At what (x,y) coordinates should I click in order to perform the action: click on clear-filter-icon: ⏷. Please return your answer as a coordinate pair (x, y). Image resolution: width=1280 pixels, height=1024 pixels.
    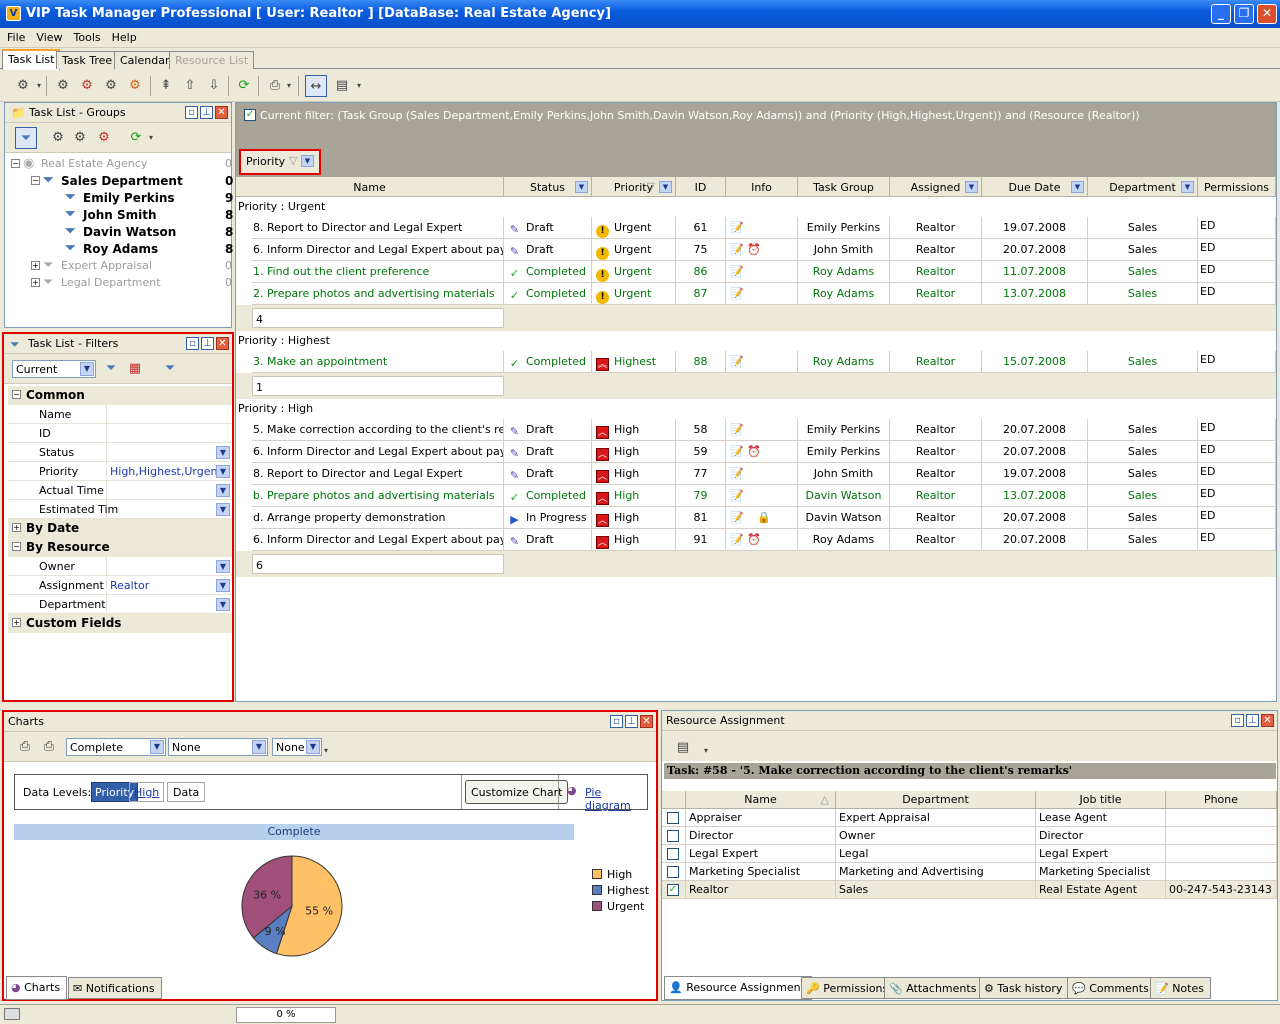
    Looking at the image, I should click on (170, 368).